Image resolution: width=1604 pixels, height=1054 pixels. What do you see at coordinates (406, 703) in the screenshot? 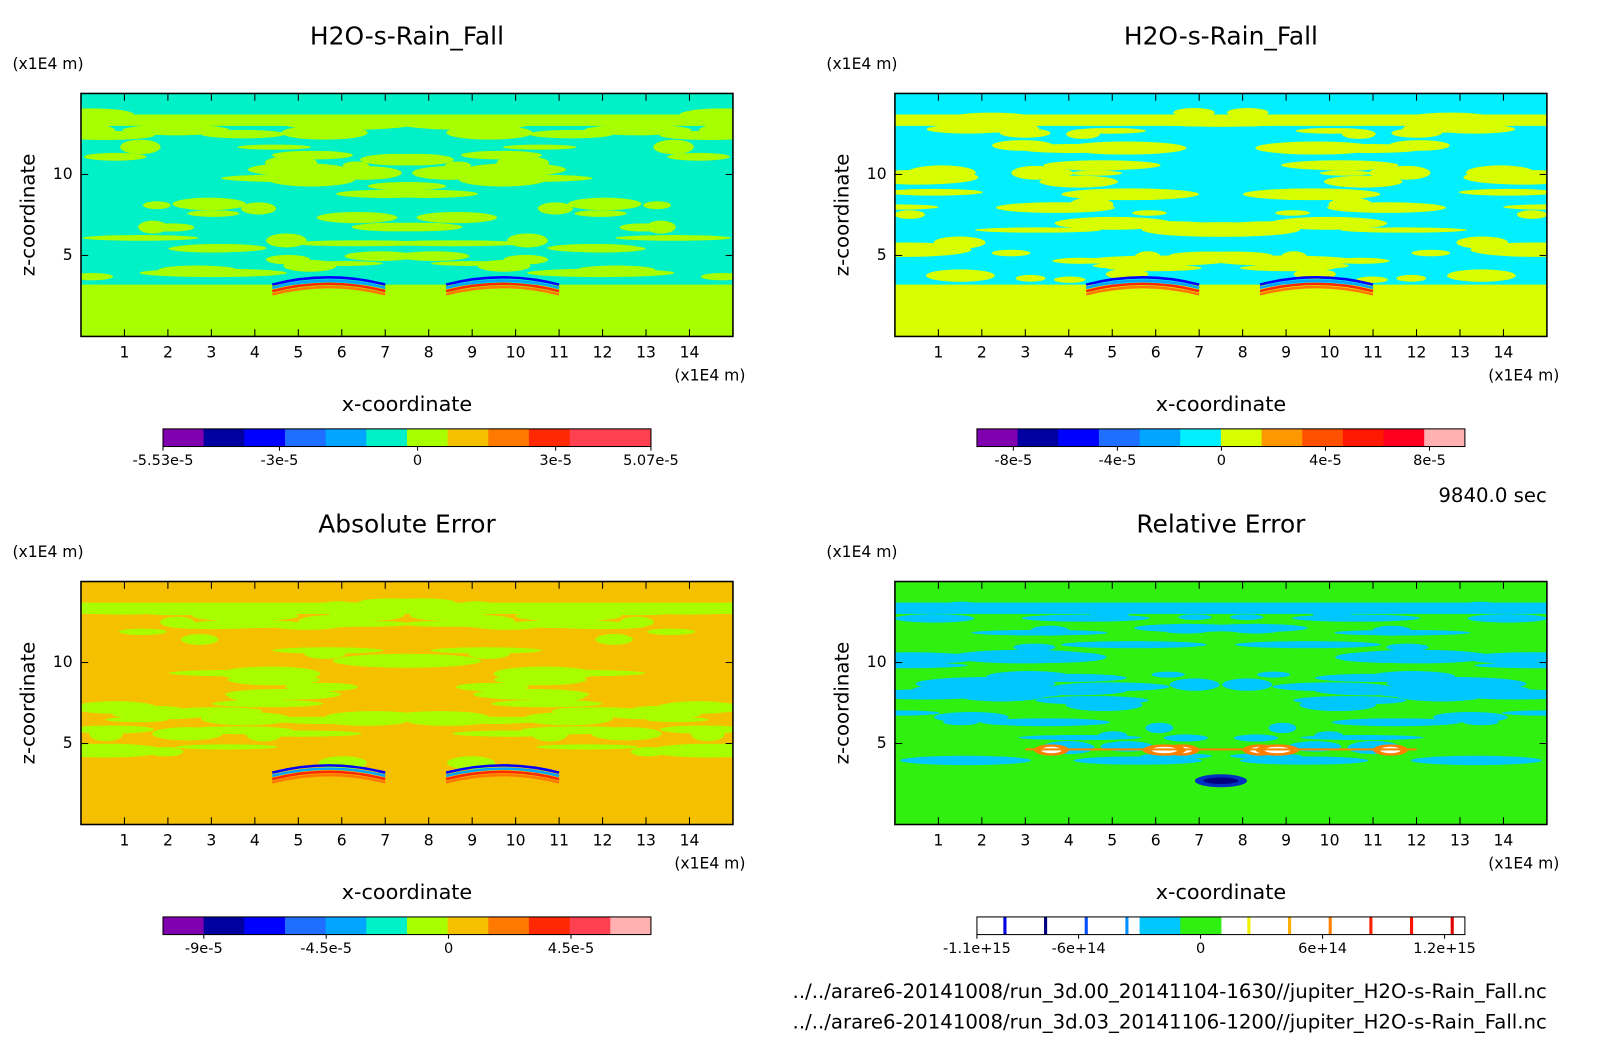
I see `contour-field` at bounding box center [406, 703].